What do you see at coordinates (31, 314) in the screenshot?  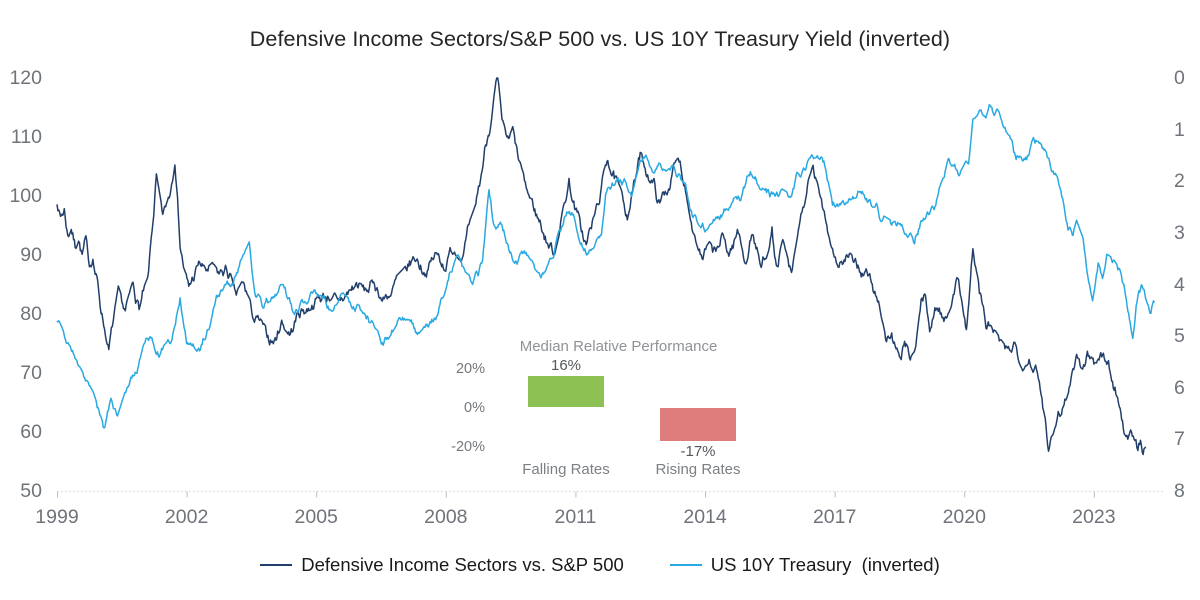 I see `left-axis-tick-80: 80` at bounding box center [31, 314].